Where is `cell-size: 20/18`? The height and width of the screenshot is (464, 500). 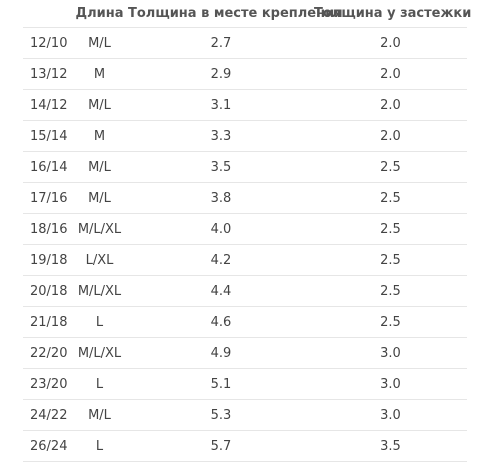
cell-size: 20/18 is located at coordinates (47, 291).